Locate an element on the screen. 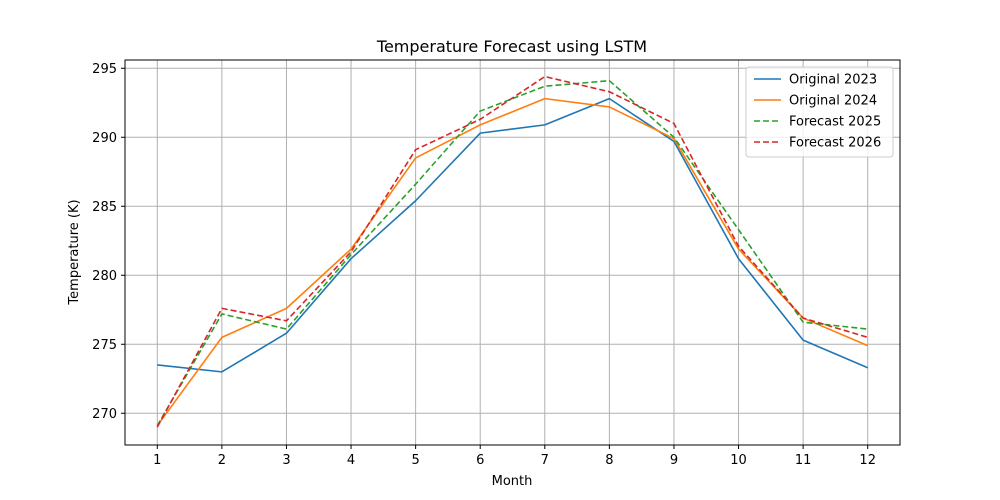 This screenshot has width=1000, height=500. legend-box is located at coordinates (819, 112).